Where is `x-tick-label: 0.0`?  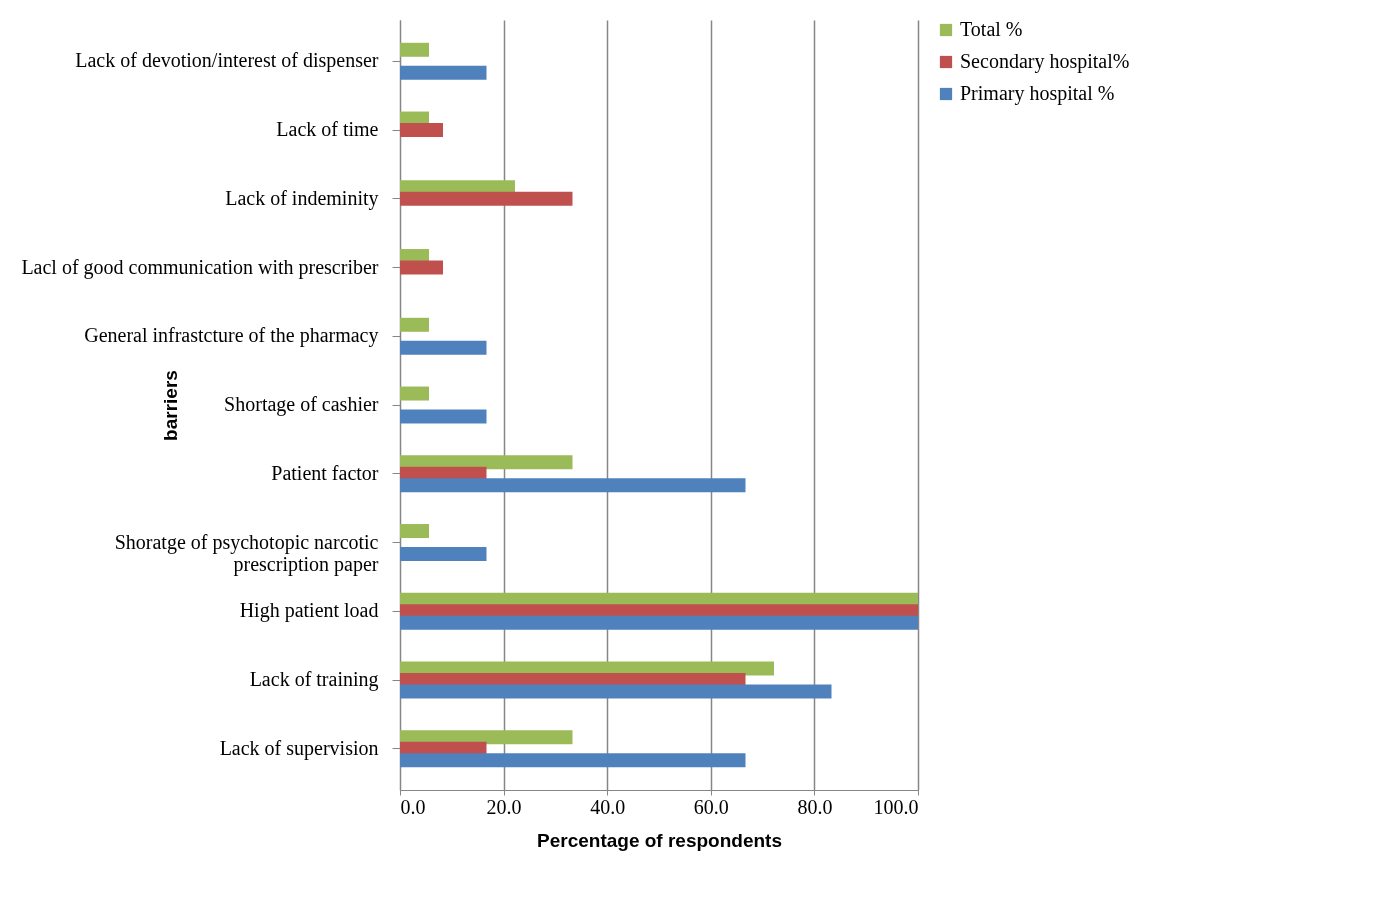
x-tick-label: 0.0 is located at coordinates (413, 806).